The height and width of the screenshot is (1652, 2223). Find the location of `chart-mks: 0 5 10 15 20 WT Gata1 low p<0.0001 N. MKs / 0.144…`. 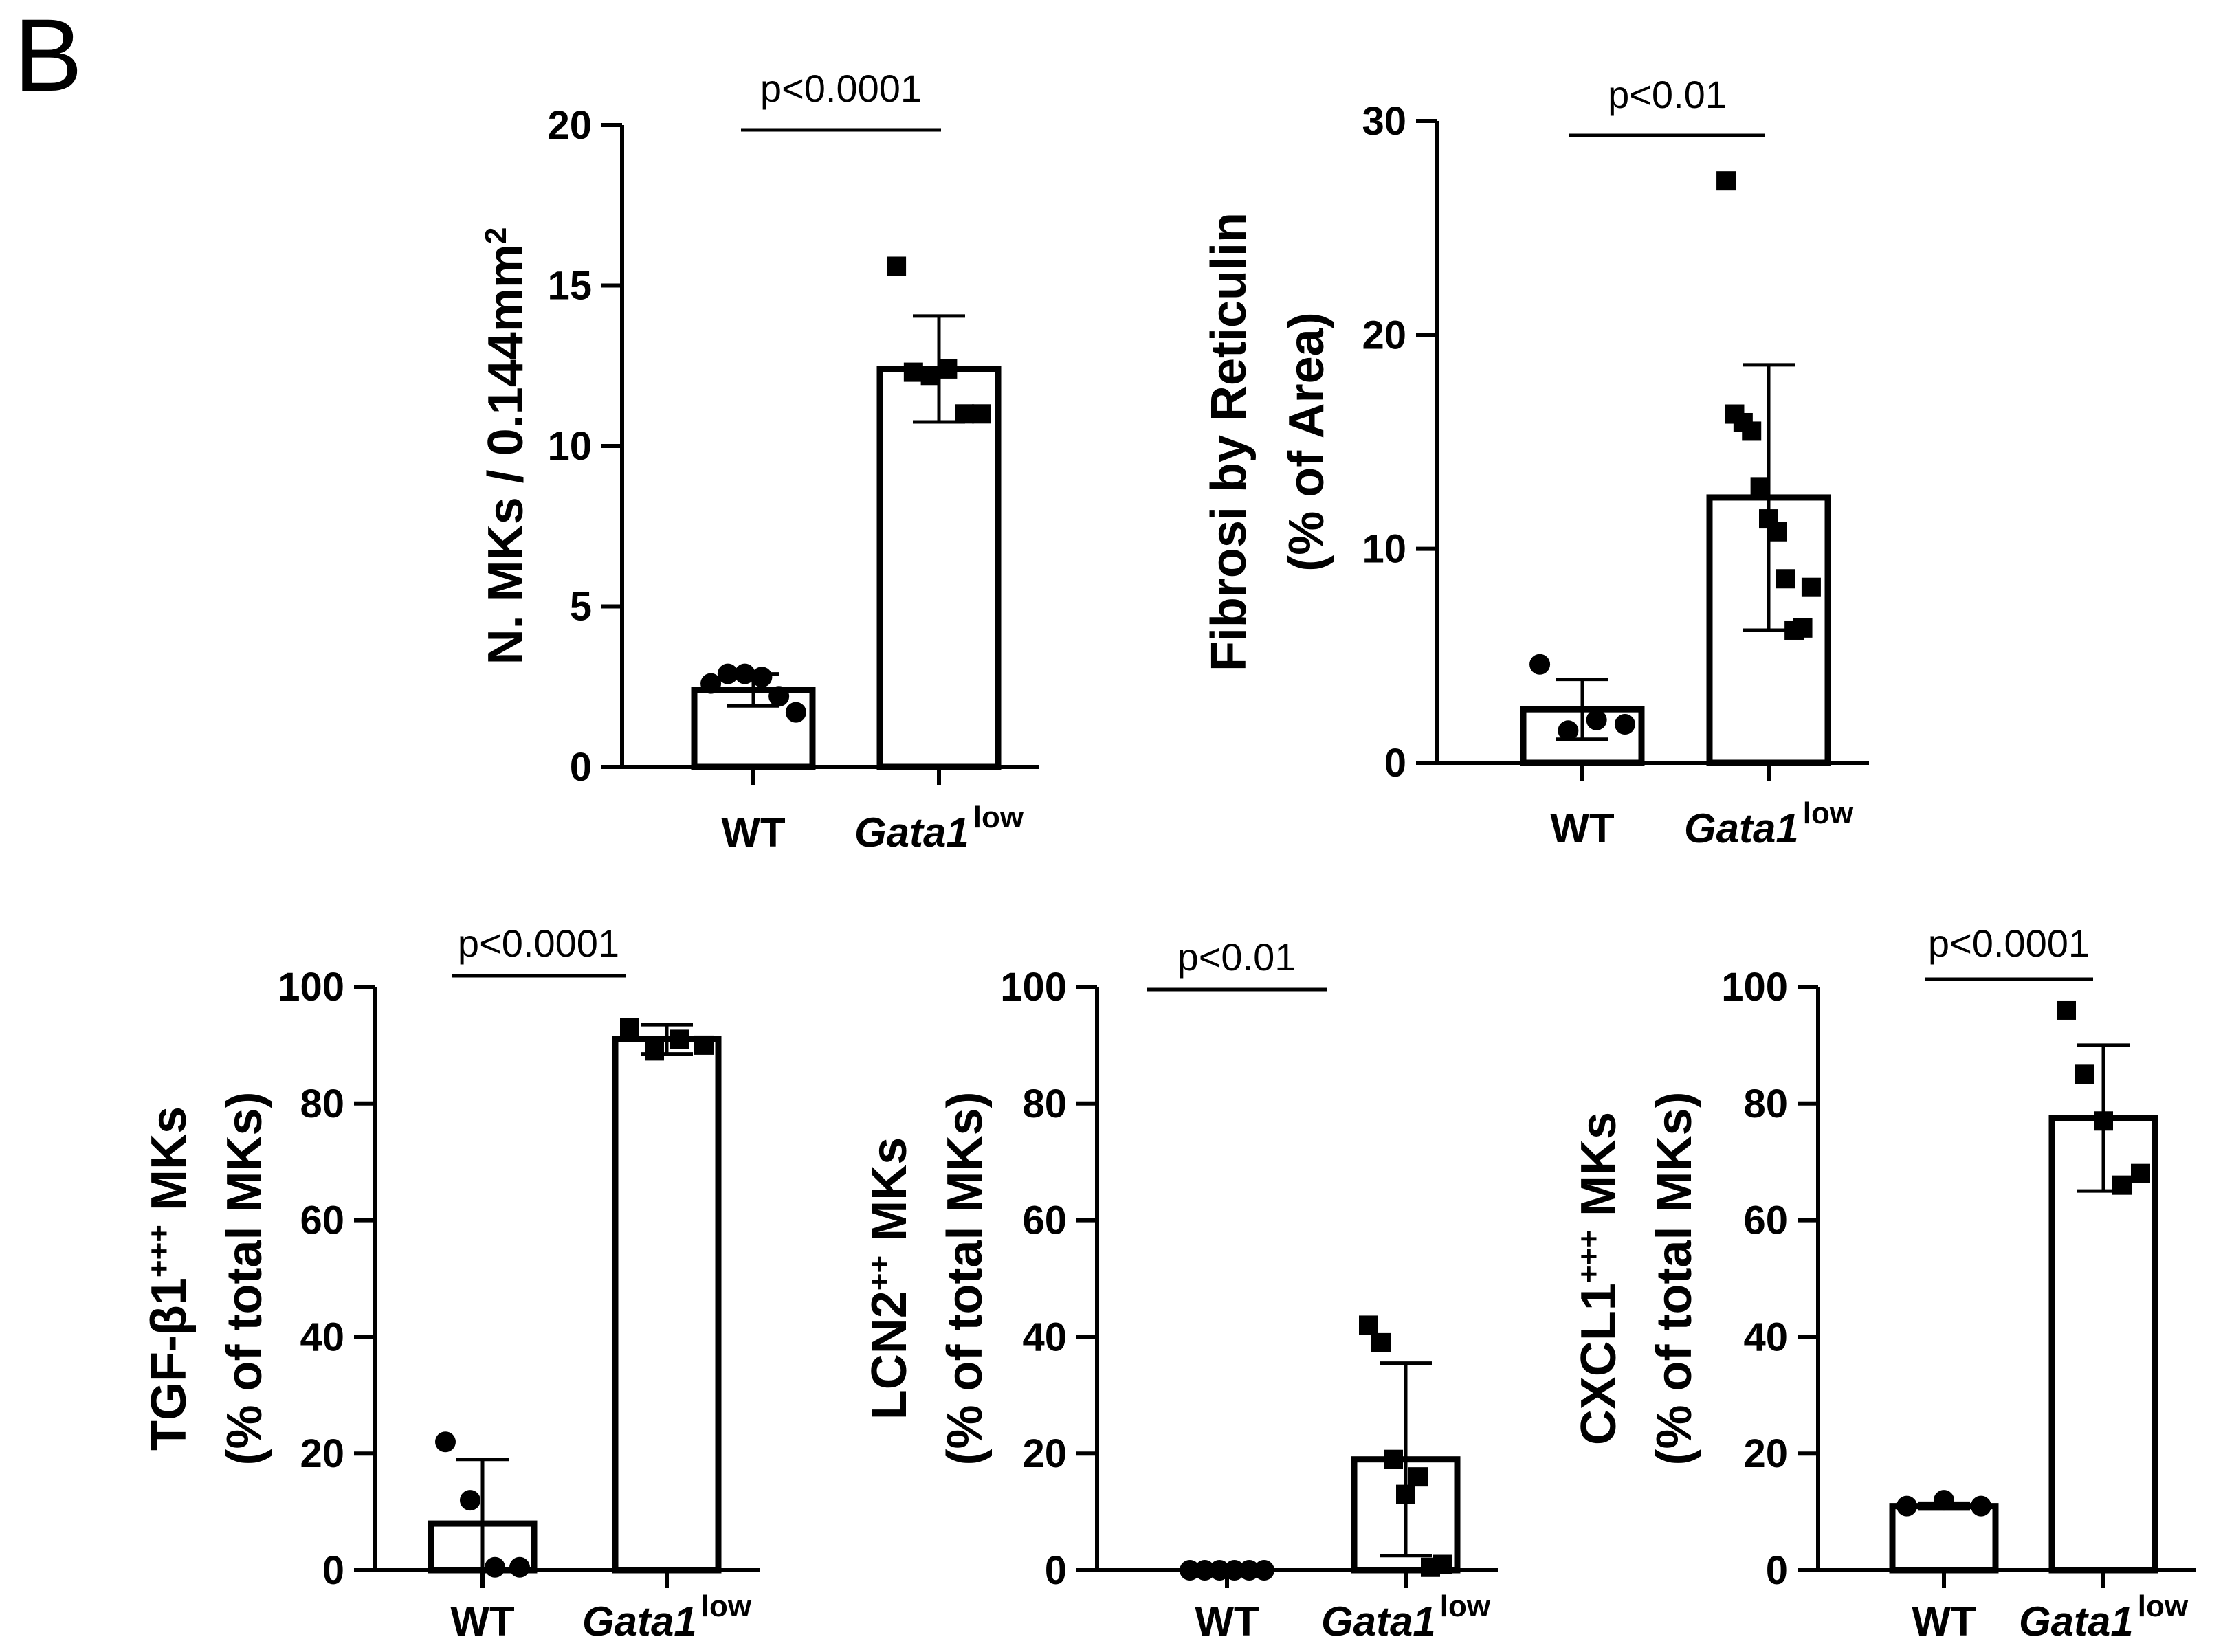

chart-mks: 0 5 10 15 20 WT Gata1 low p<0.0001 N. MKs / 0.144… is located at coordinates (758, 461).